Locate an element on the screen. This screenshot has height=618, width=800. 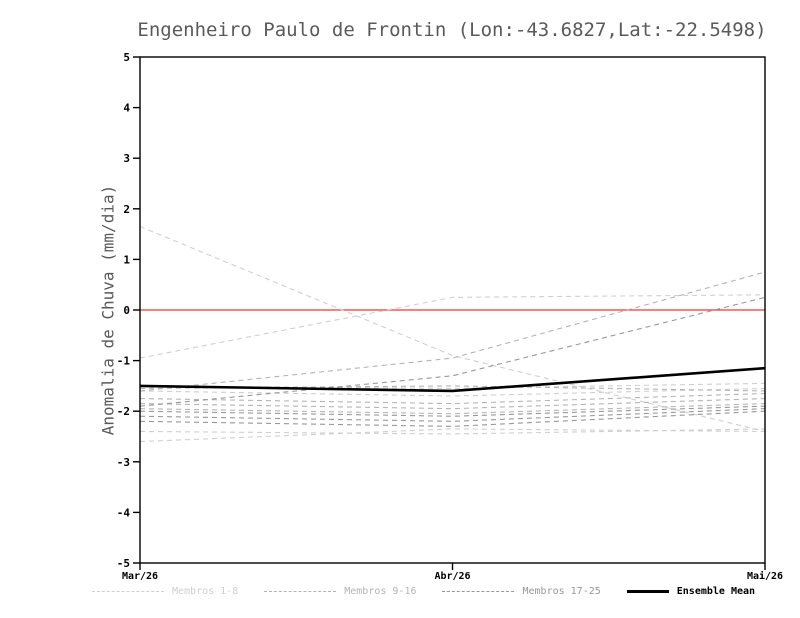
legend-item-membros-17-25: Membros 17-25 is located at coordinates (521, 591).